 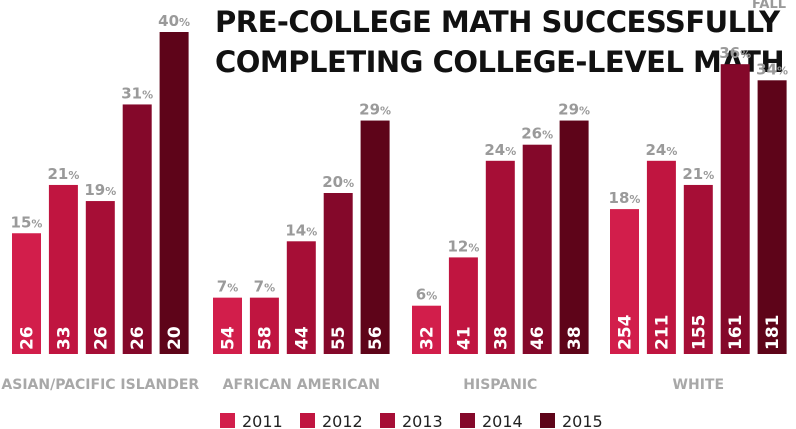 What do you see at coordinates (662, 333) in the screenshot?
I see `count-label-white-2012: 211` at bounding box center [662, 333].